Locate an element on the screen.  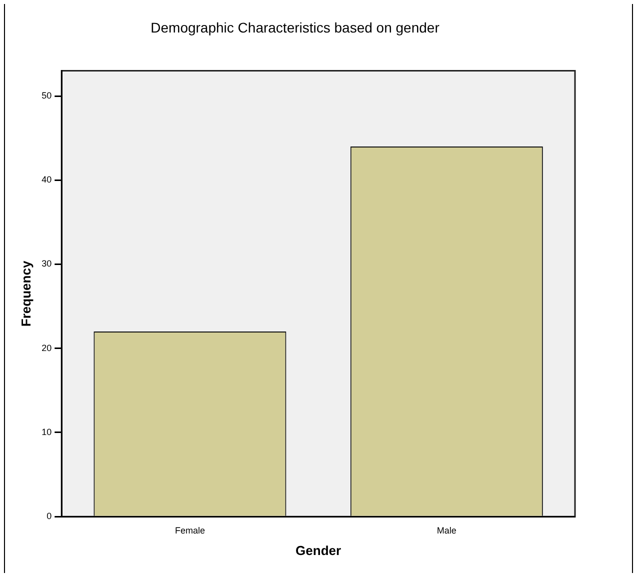
chart-title: Demographic Characteristics based on gender is located at coordinates (295, 27).